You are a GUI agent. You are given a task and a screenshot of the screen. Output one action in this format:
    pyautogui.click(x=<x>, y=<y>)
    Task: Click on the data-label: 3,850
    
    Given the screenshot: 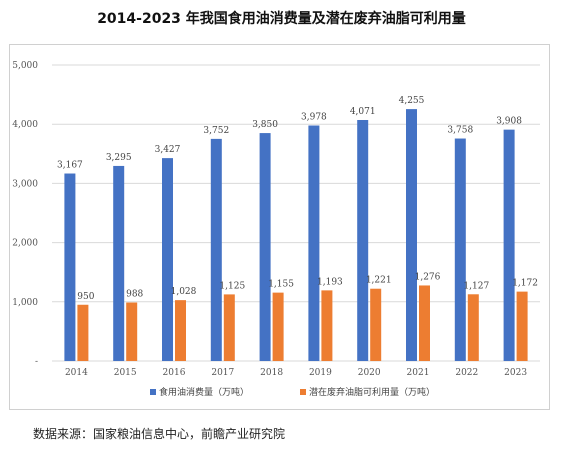 What is the action you would take?
    pyautogui.click(x=265, y=125)
    